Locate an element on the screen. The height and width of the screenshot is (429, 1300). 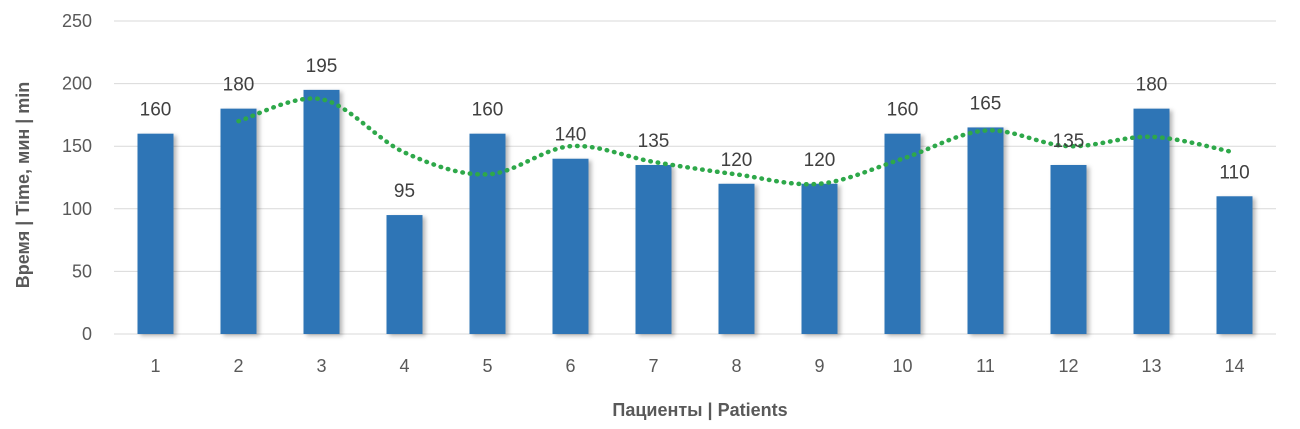
y-axis-ticks: 0 50 100 150 200 250 is located at coordinates (77, 177).